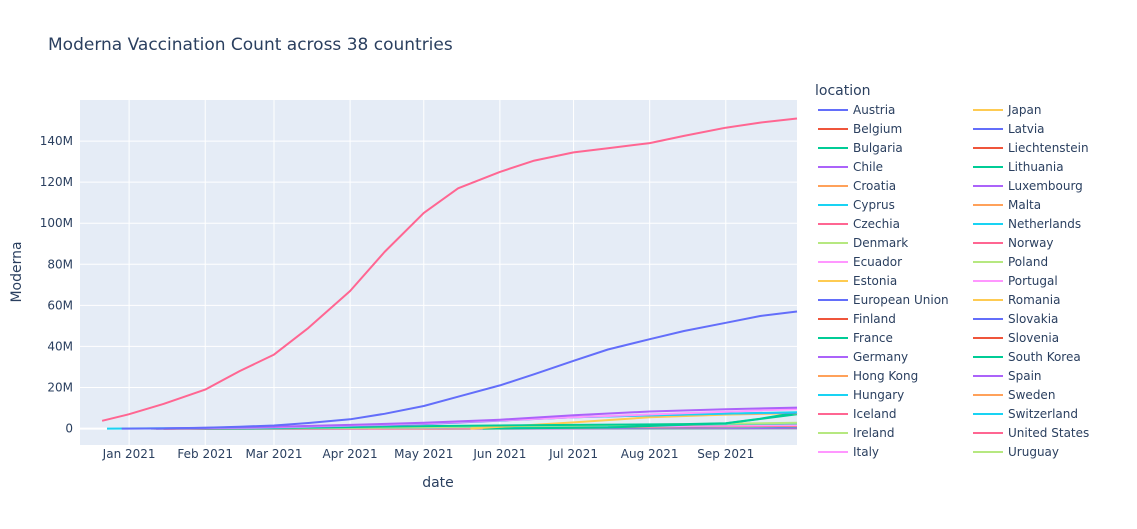  What do you see at coordinates (1028, 262) in the screenshot?
I see `legend-item-label: Poland` at bounding box center [1028, 262].